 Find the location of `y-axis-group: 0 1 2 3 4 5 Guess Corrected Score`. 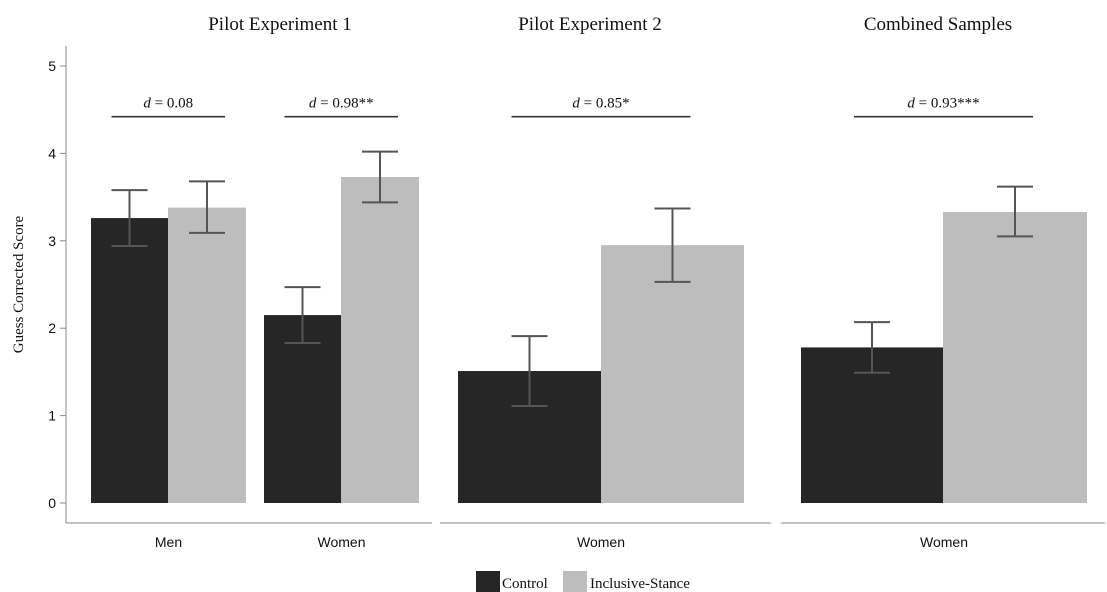

y-axis-group: 0 1 2 3 4 5 Guess Corrected Score is located at coordinates (39, 284).